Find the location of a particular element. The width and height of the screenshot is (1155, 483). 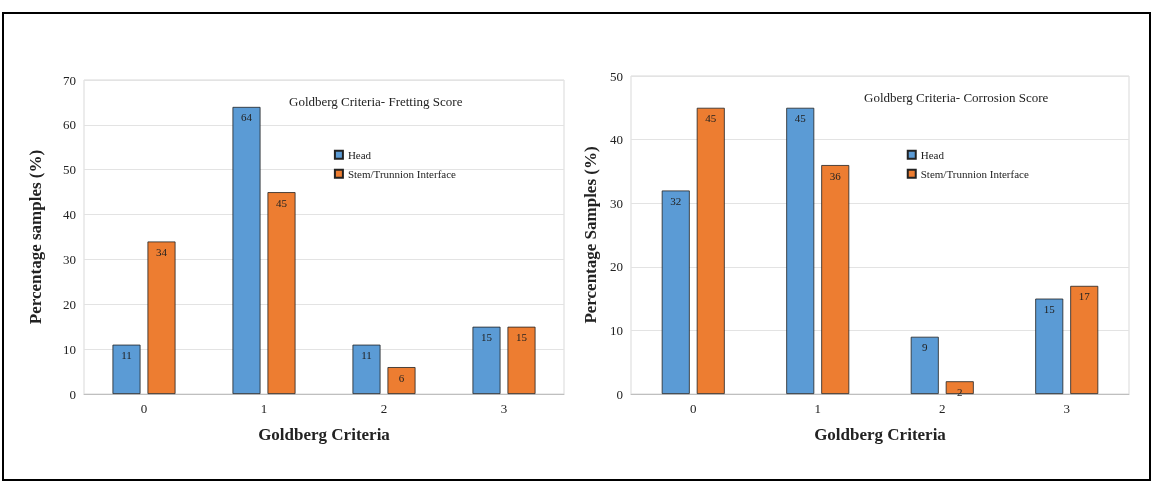

data-label: 9 is located at coordinates (925, 347).